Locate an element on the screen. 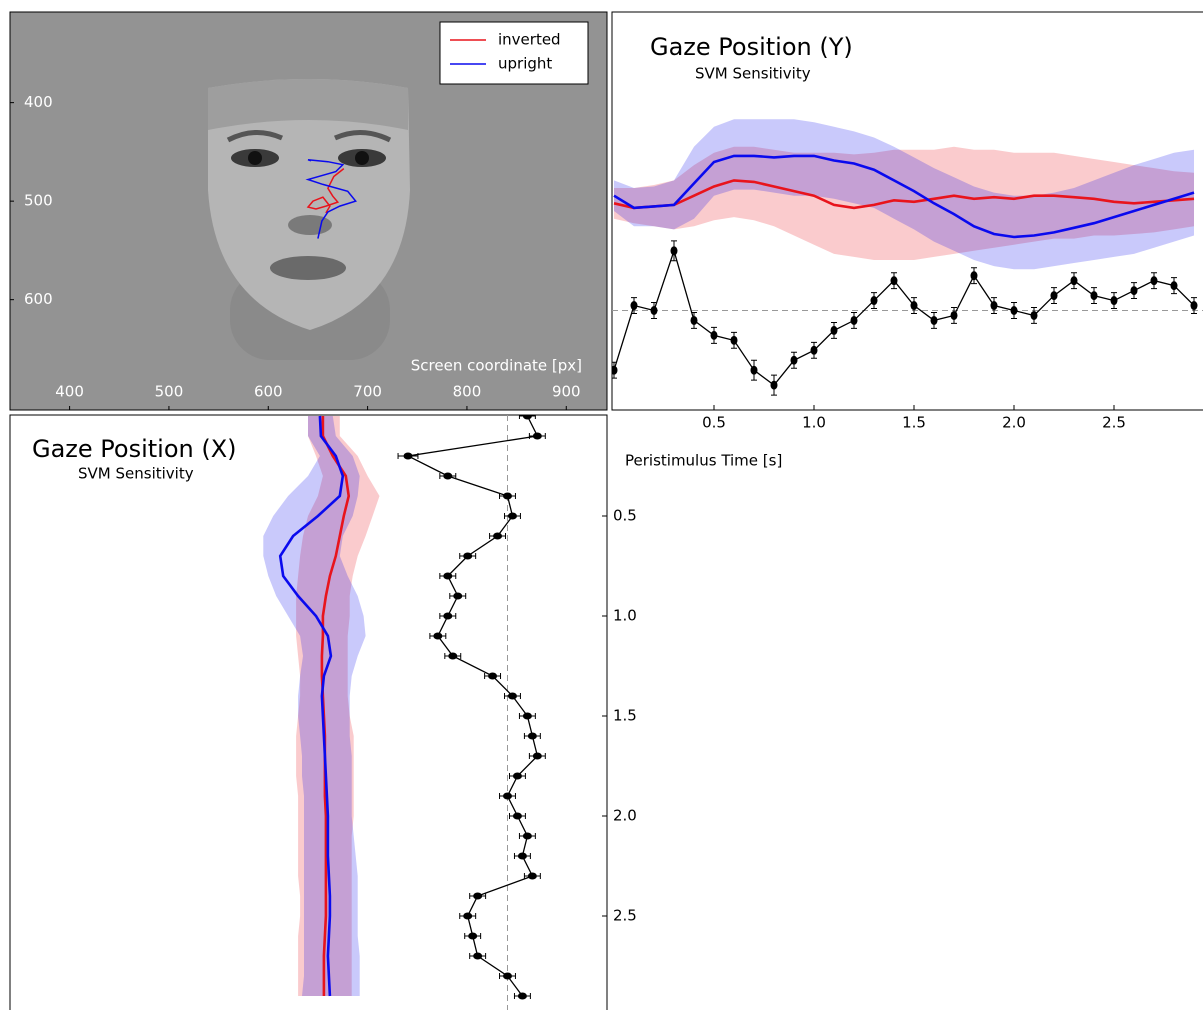  chart-title: Gaze Position (X) is located at coordinates (134, 449).